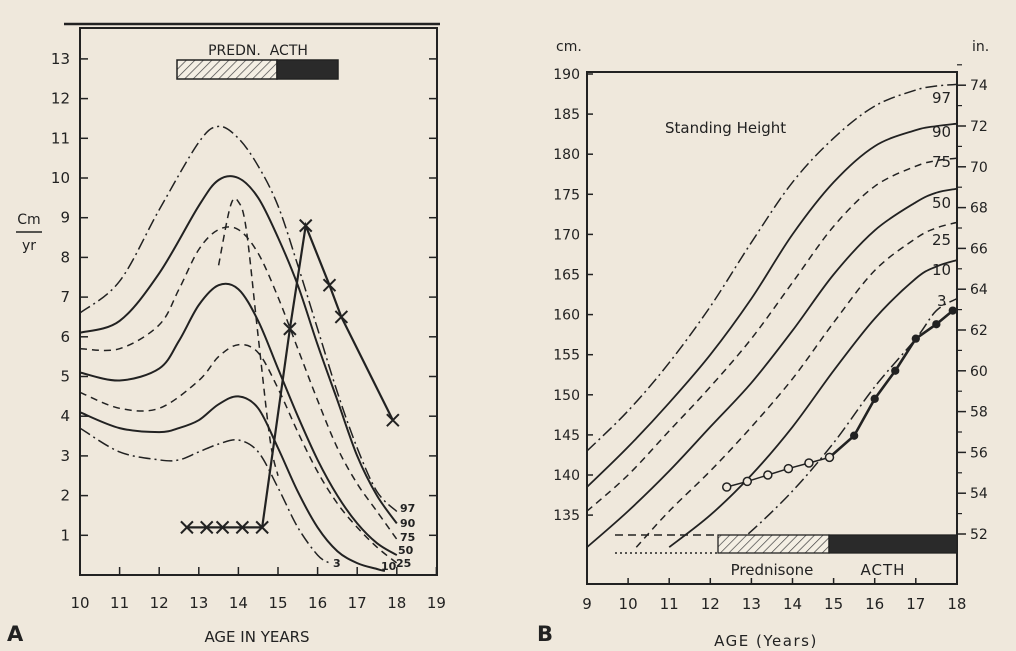 This screenshot has height=651, width=1016. I want to click on panel-b-y-tick-label-right: 60, so click(979, 372).